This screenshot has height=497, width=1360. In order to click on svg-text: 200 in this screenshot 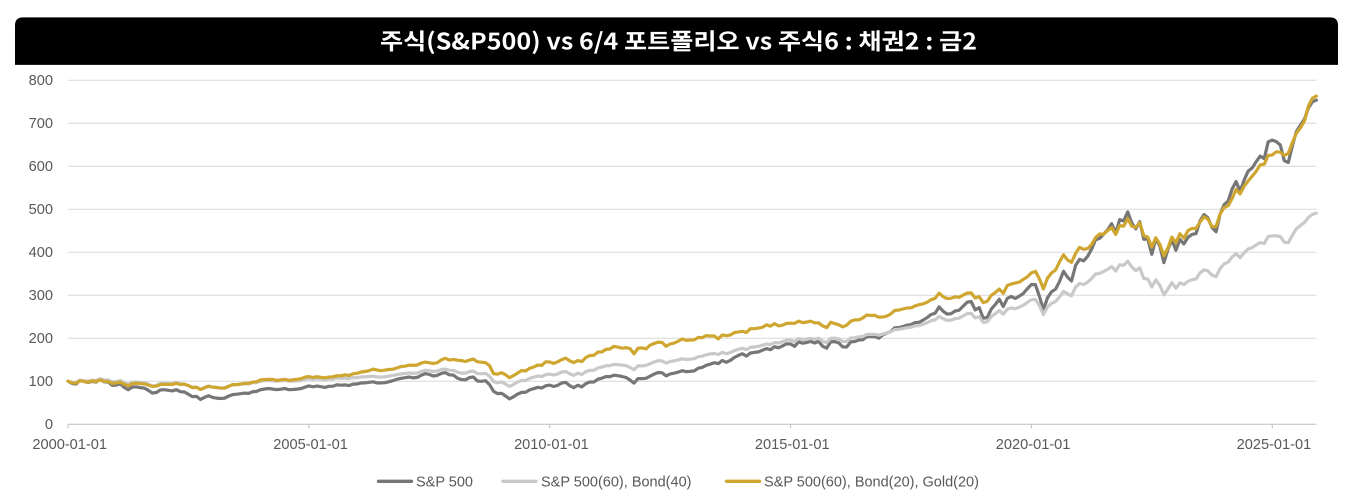, I will do `click(41, 339)`.